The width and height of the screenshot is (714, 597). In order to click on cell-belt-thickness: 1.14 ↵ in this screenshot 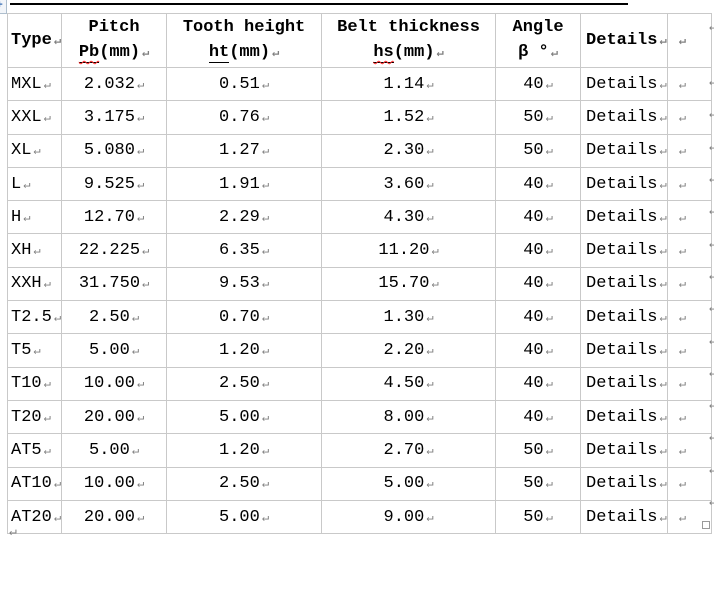, I will do `click(409, 84)`.